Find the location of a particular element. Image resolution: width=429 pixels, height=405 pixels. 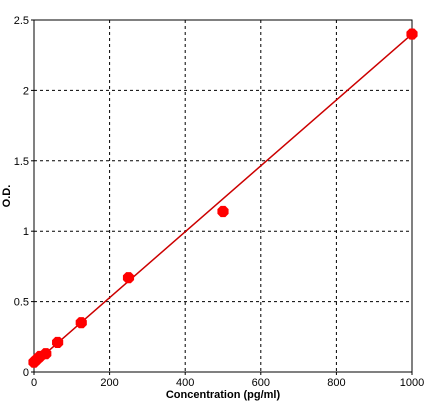

y-tick-label: 1 is located at coordinates (26, 232).